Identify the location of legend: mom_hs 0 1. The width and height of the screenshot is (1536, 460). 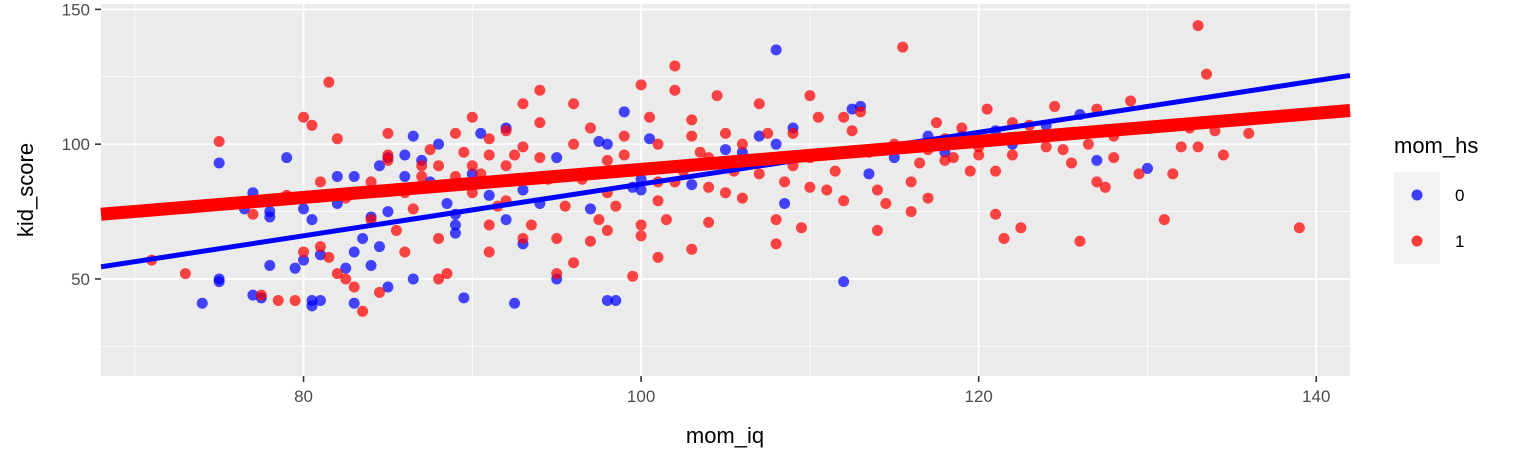
(1436, 198).